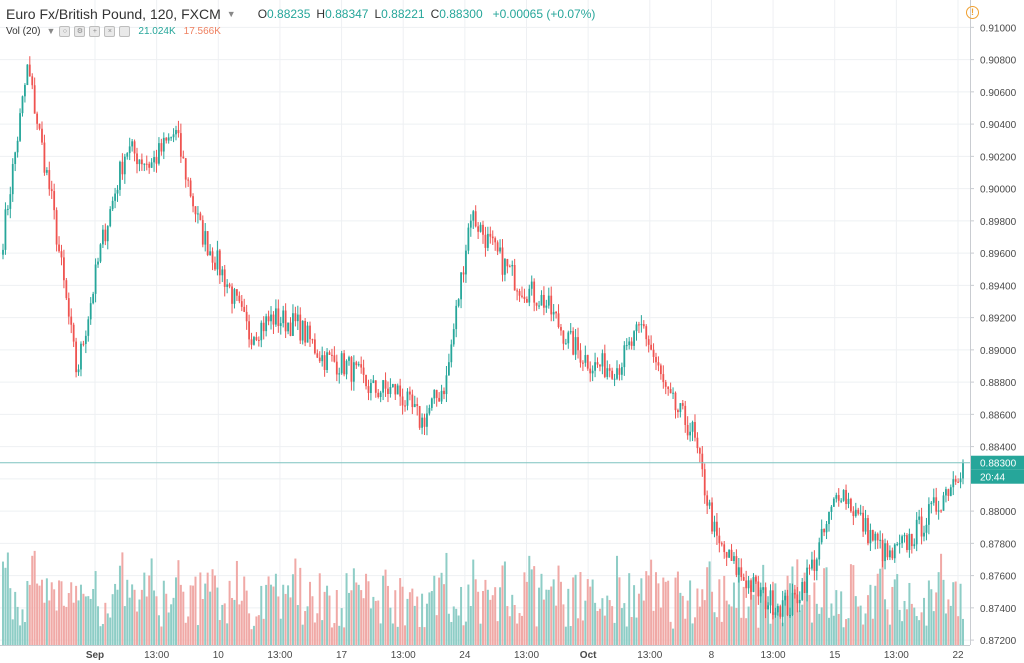 The image size is (1024, 663). I want to click on price-tick-label: 0.88800, so click(998, 383).